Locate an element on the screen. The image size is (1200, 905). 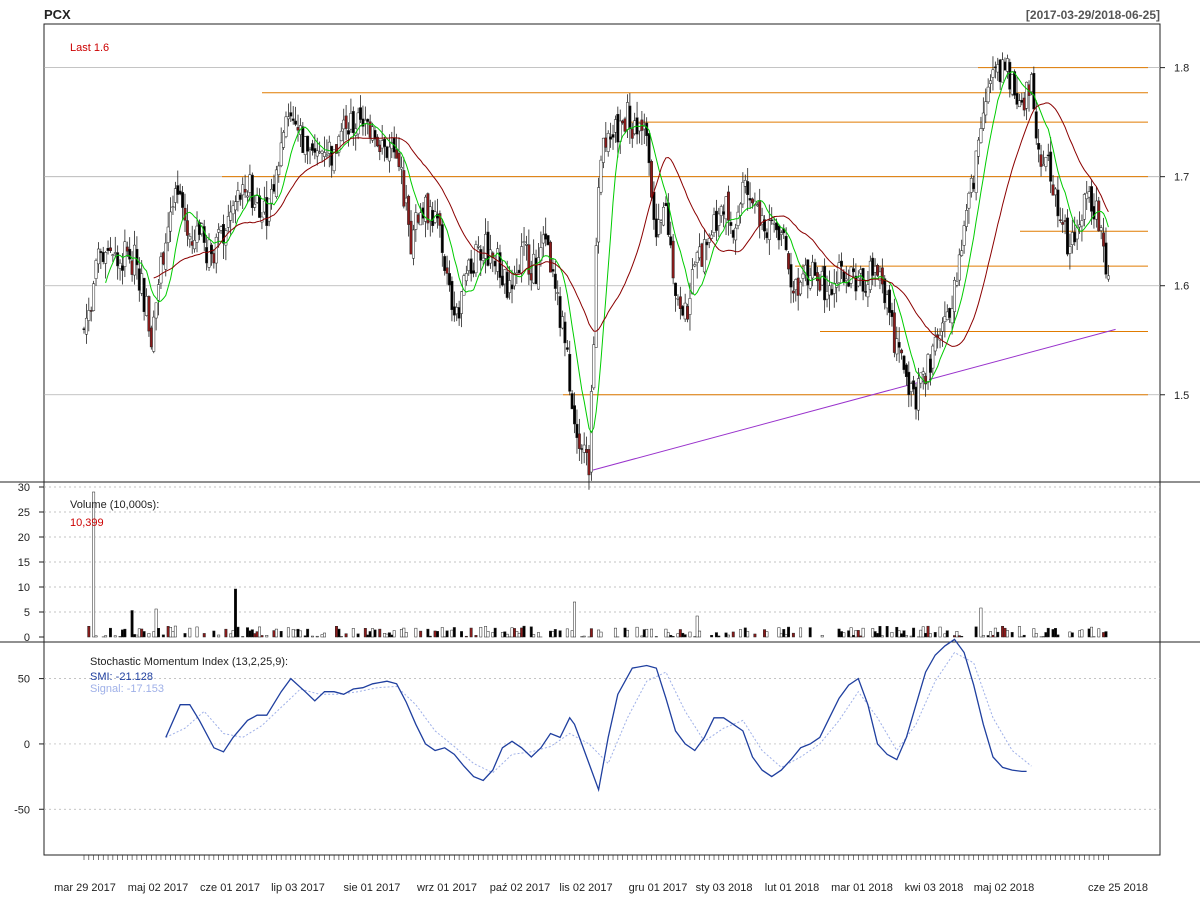
x-tick-label: maj 02 2017 is located at coordinates (158, 888).